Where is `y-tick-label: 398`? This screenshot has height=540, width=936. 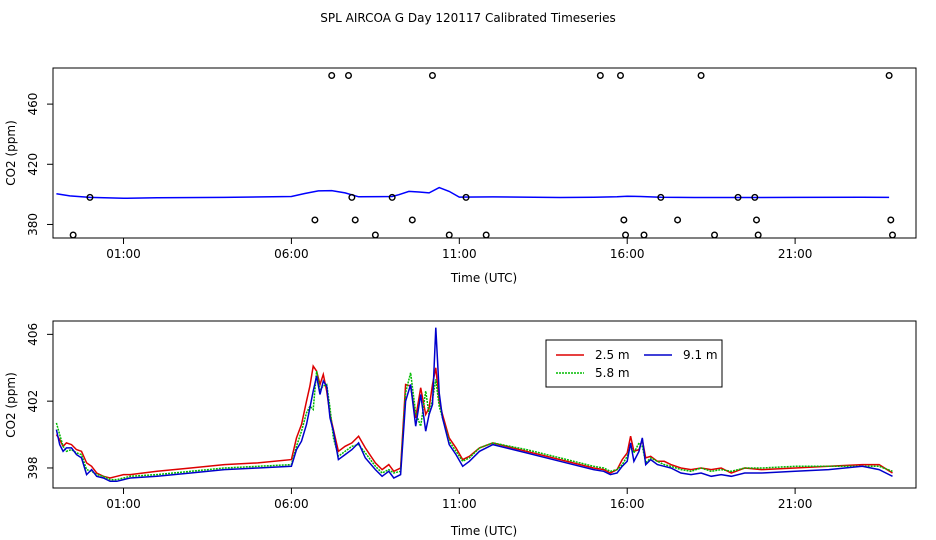
y-tick-label: 398 is located at coordinates (33, 468).